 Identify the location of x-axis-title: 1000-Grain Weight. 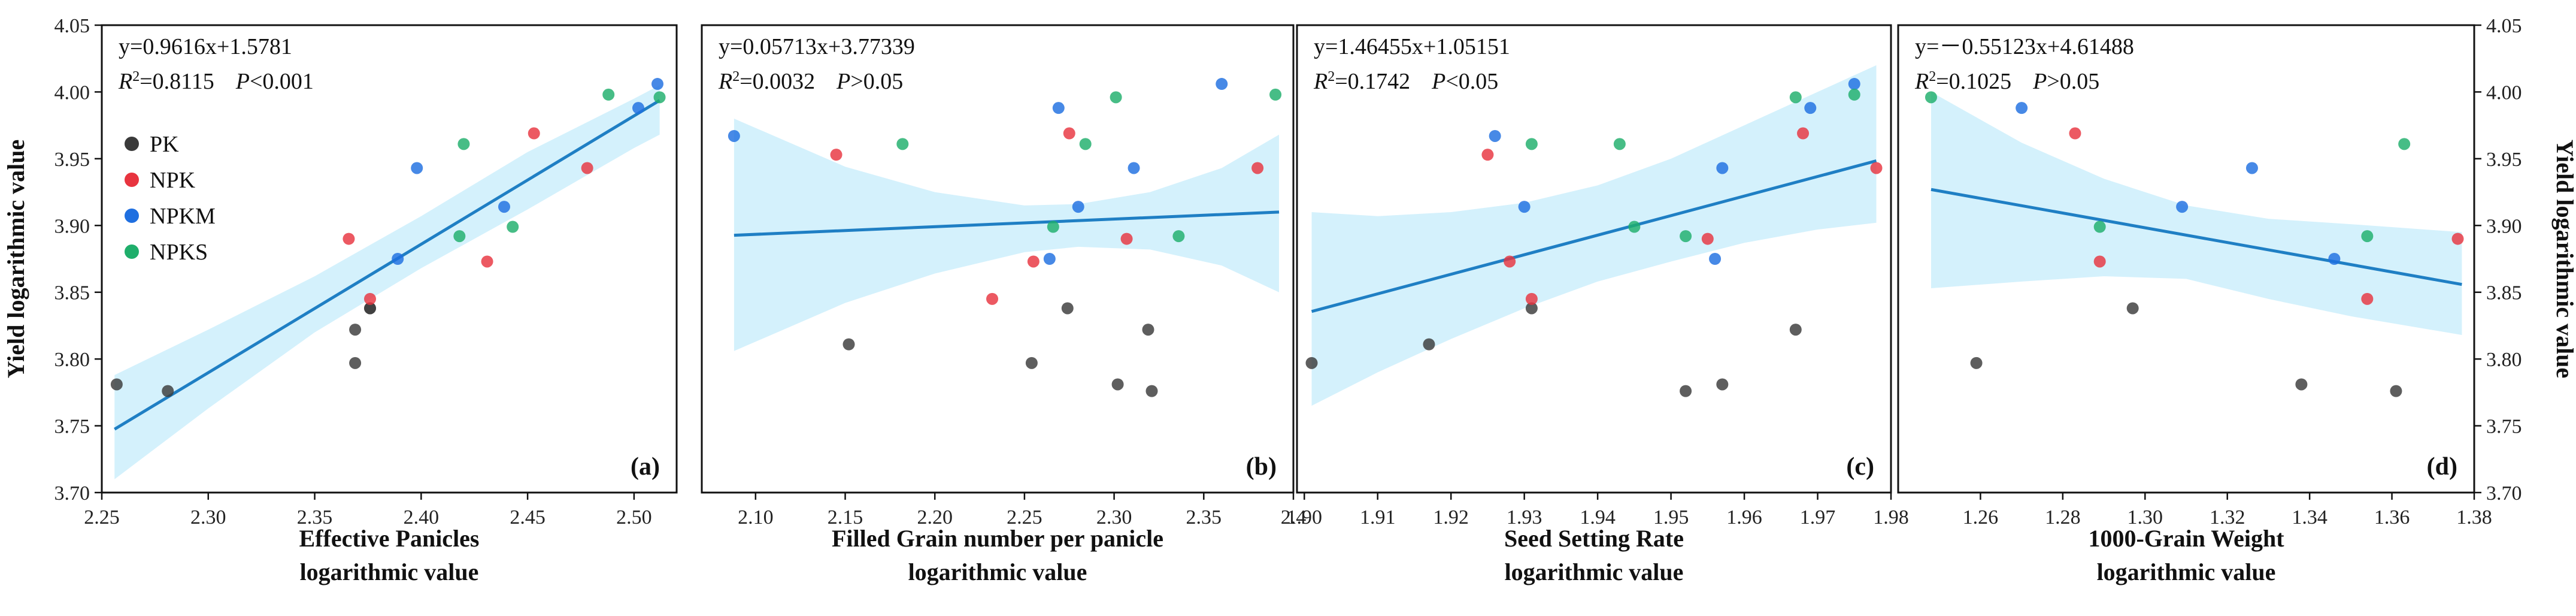
(2186, 538).